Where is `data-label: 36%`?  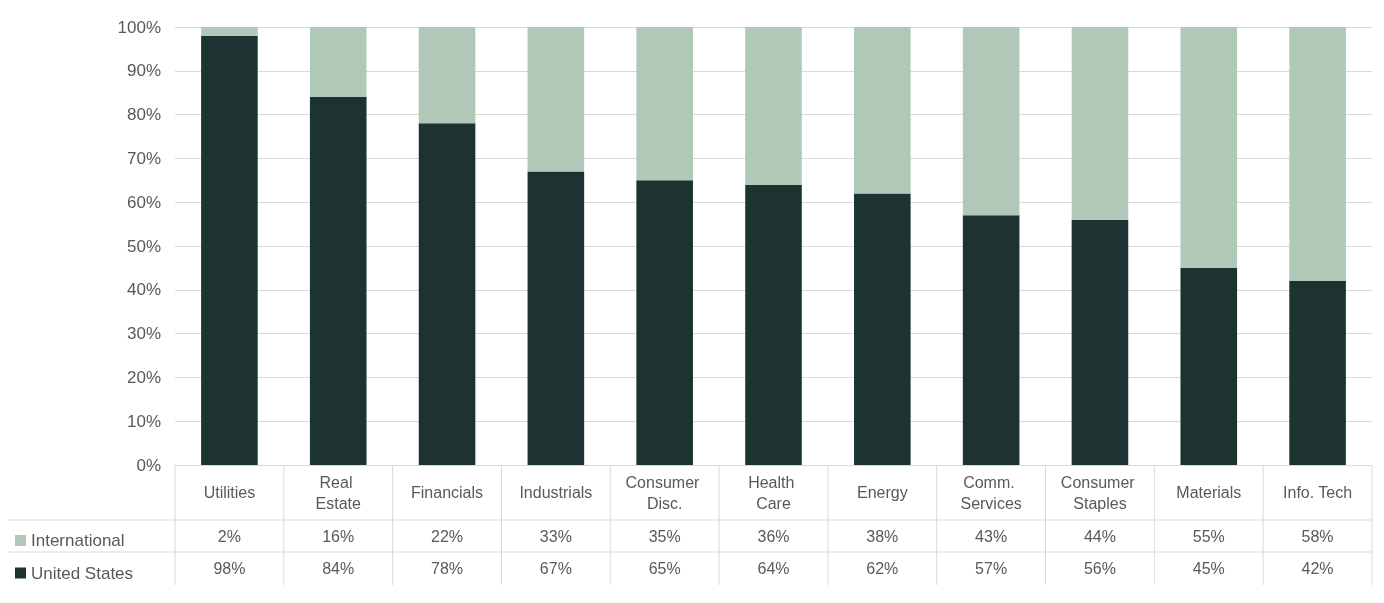 data-label: 36% is located at coordinates (773, 536).